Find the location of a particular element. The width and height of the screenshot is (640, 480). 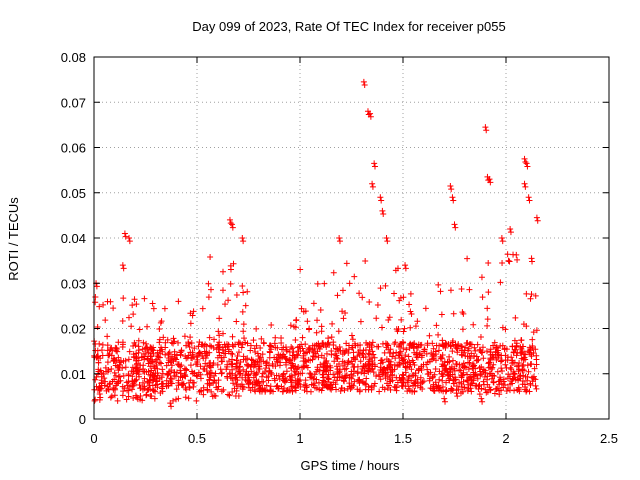

x-tick-label: 1.5 is located at coordinates (403, 438).